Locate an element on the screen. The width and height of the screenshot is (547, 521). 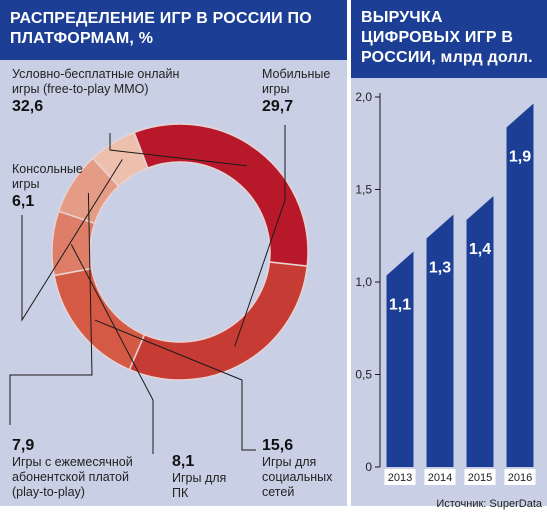
bar-2014 is located at coordinates (440, 340).